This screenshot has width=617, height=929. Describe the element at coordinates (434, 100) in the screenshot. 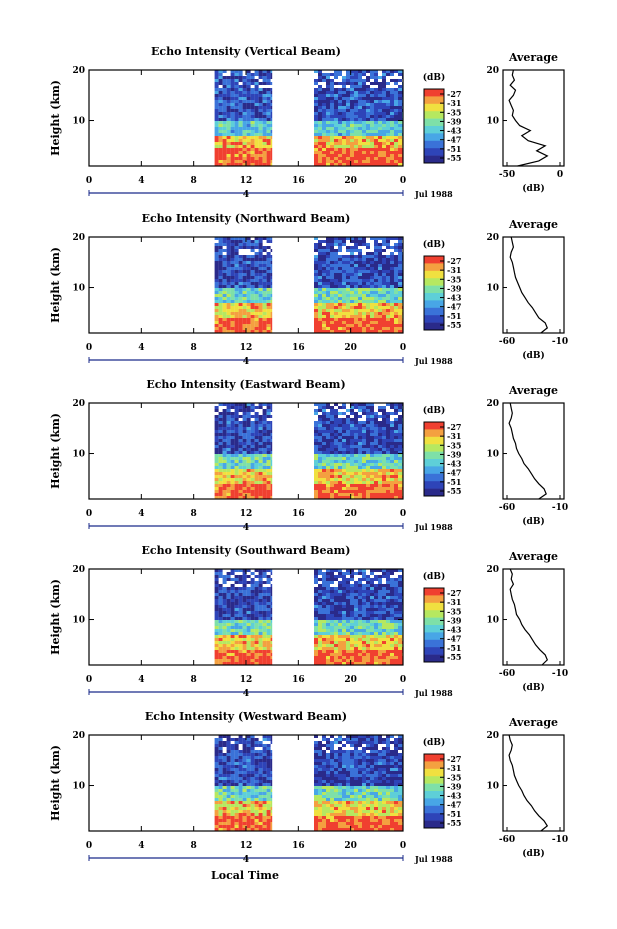

I see `colorbar-swatch` at that location.